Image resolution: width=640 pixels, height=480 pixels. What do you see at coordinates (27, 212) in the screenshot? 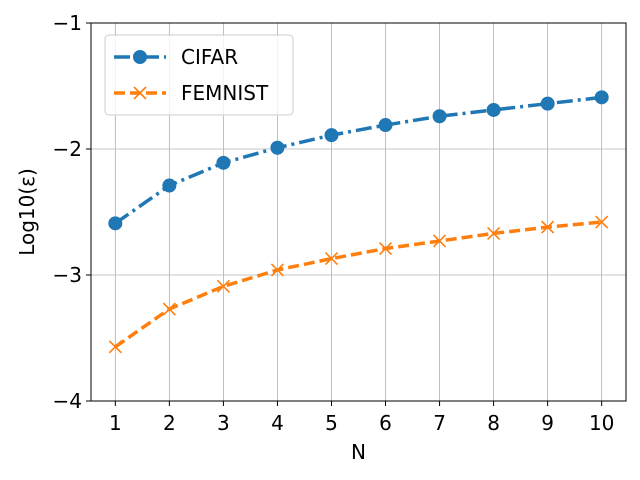
I see `y-axis-label: Log10(ε)` at bounding box center [27, 212].